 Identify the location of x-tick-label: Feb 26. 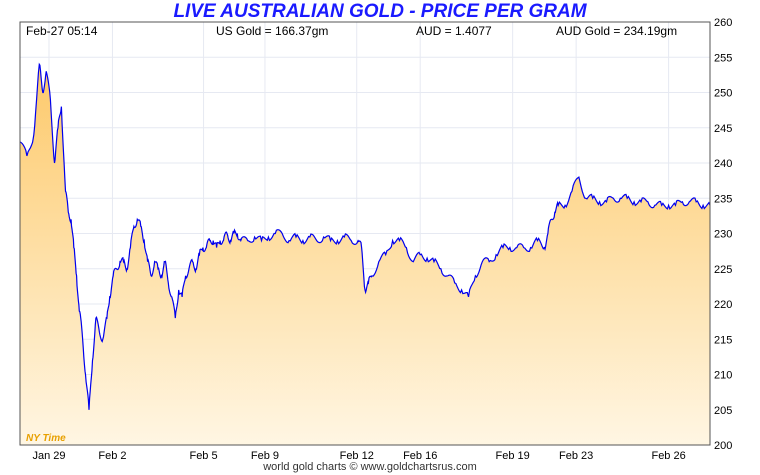
(668, 456).